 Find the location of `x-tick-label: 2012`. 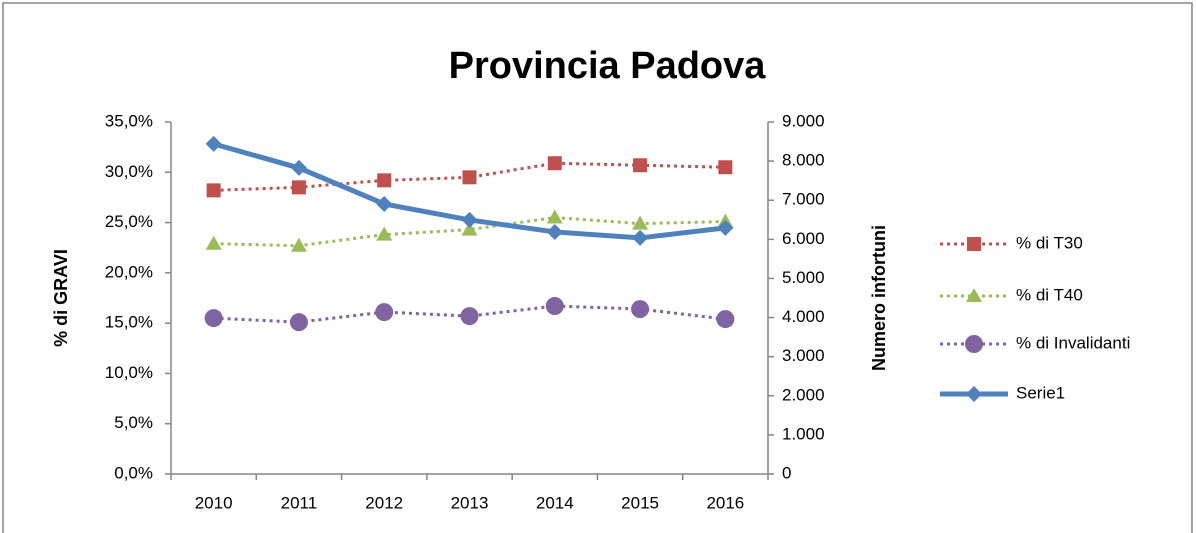

x-tick-label: 2012 is located at coordinates (384, 502).